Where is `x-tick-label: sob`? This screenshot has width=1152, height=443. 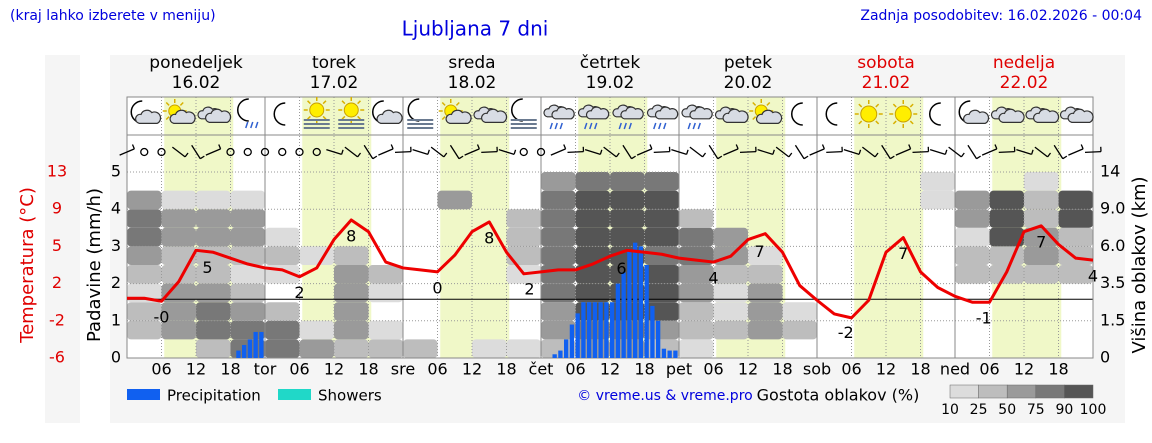
x-tick-label: sob is located at coordinates (817, 369).